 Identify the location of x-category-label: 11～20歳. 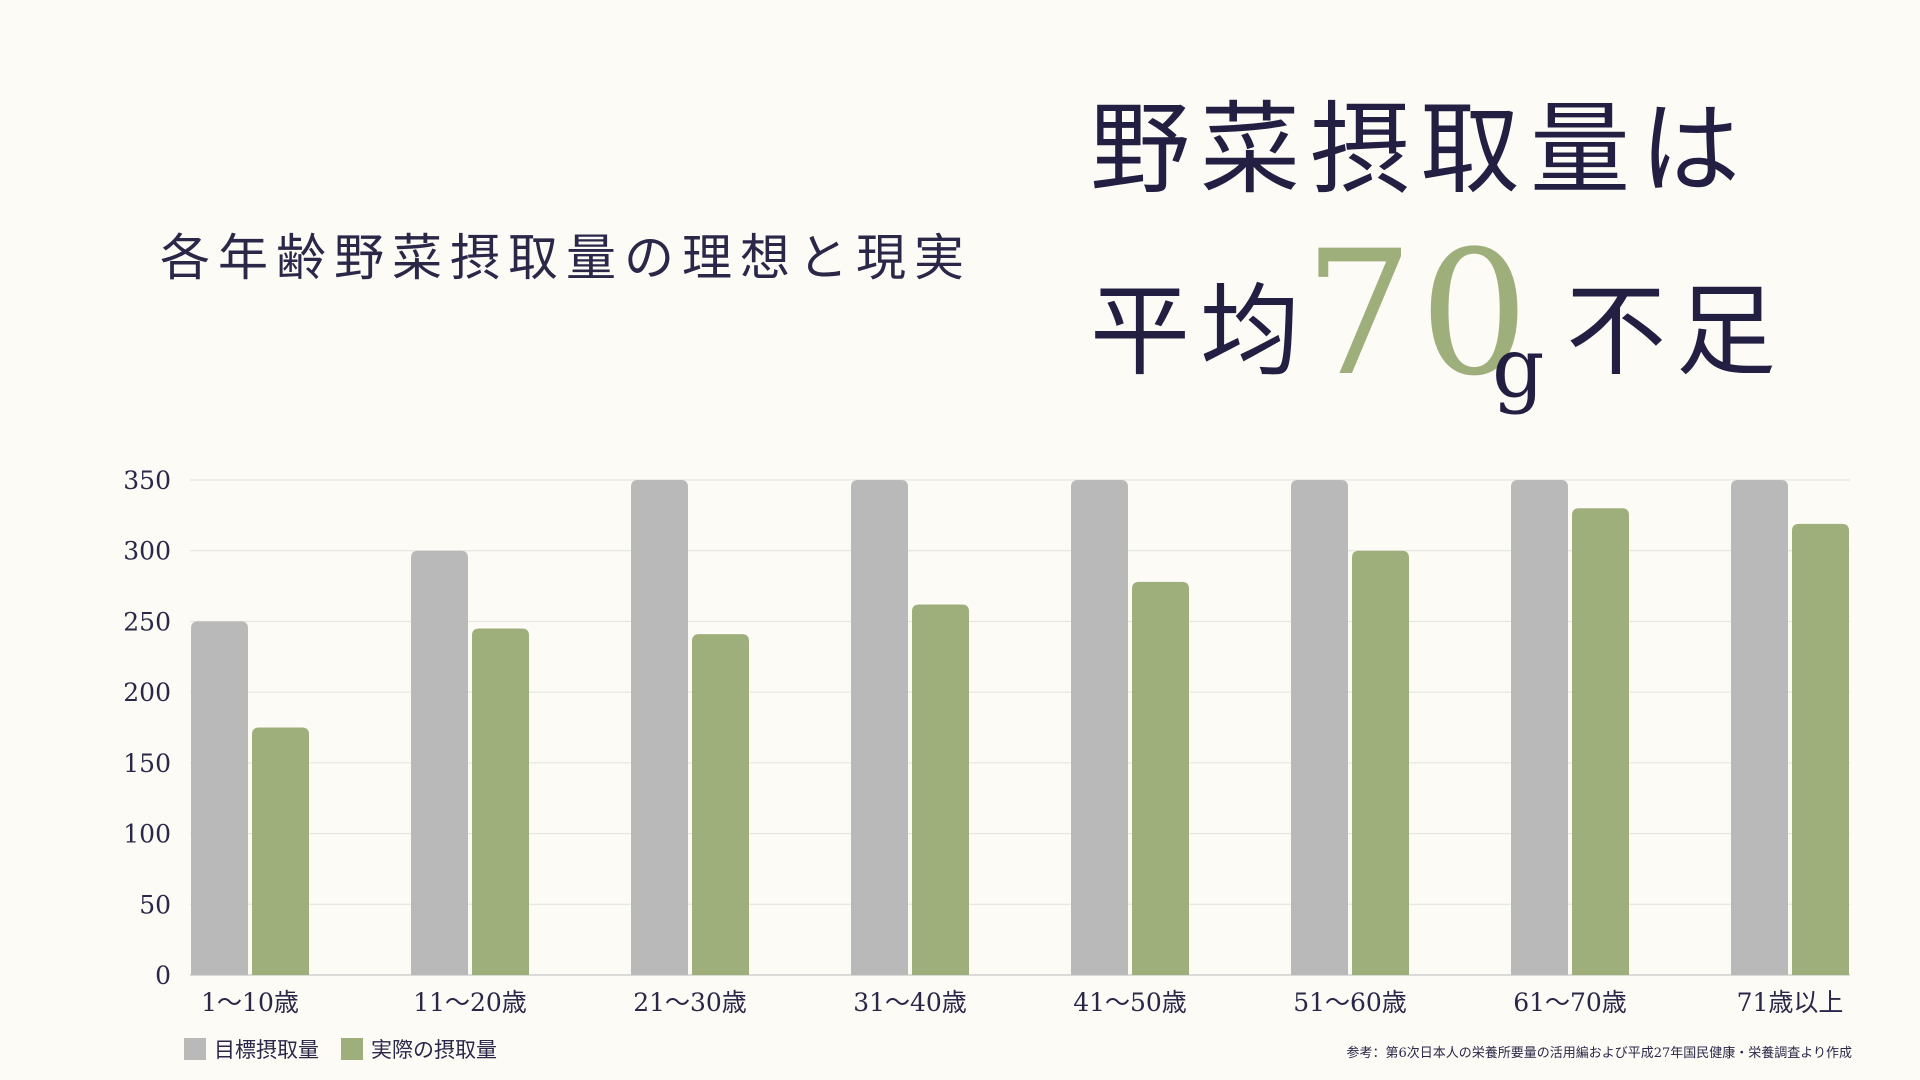
(470, 1002).